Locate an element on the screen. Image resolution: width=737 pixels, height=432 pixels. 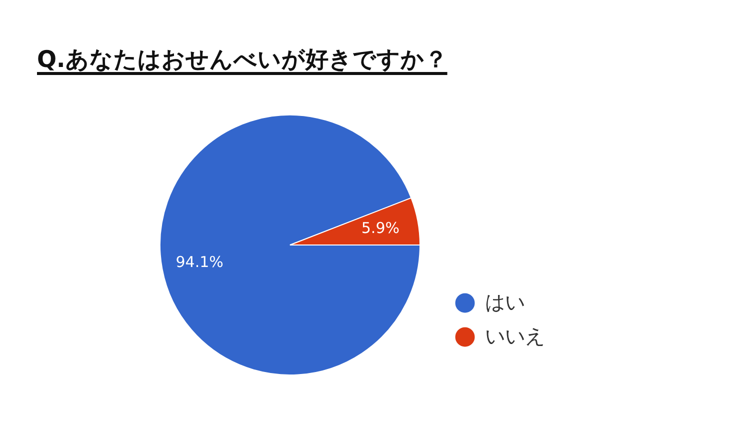
data-label: 94.1% is located at coordinates (200, 261).